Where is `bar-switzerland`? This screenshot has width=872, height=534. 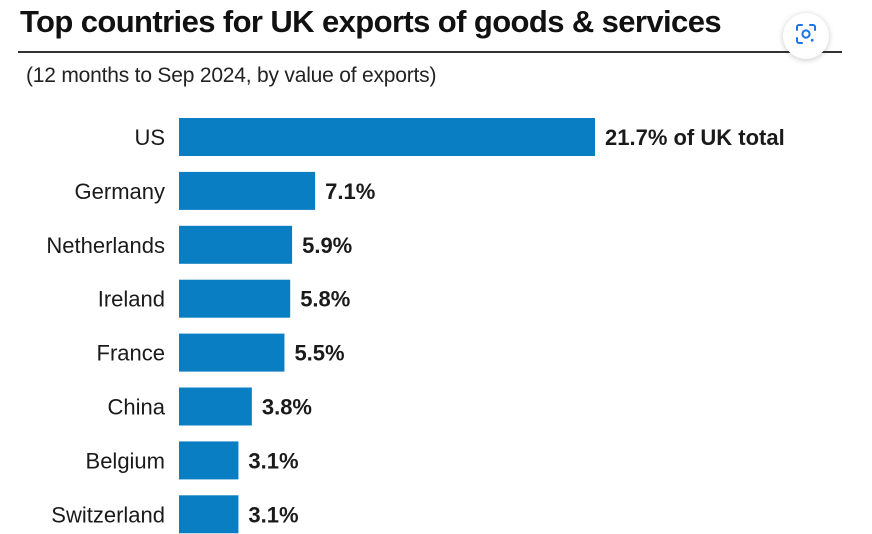
bar-switzerland is located at coordinates (209, 514).